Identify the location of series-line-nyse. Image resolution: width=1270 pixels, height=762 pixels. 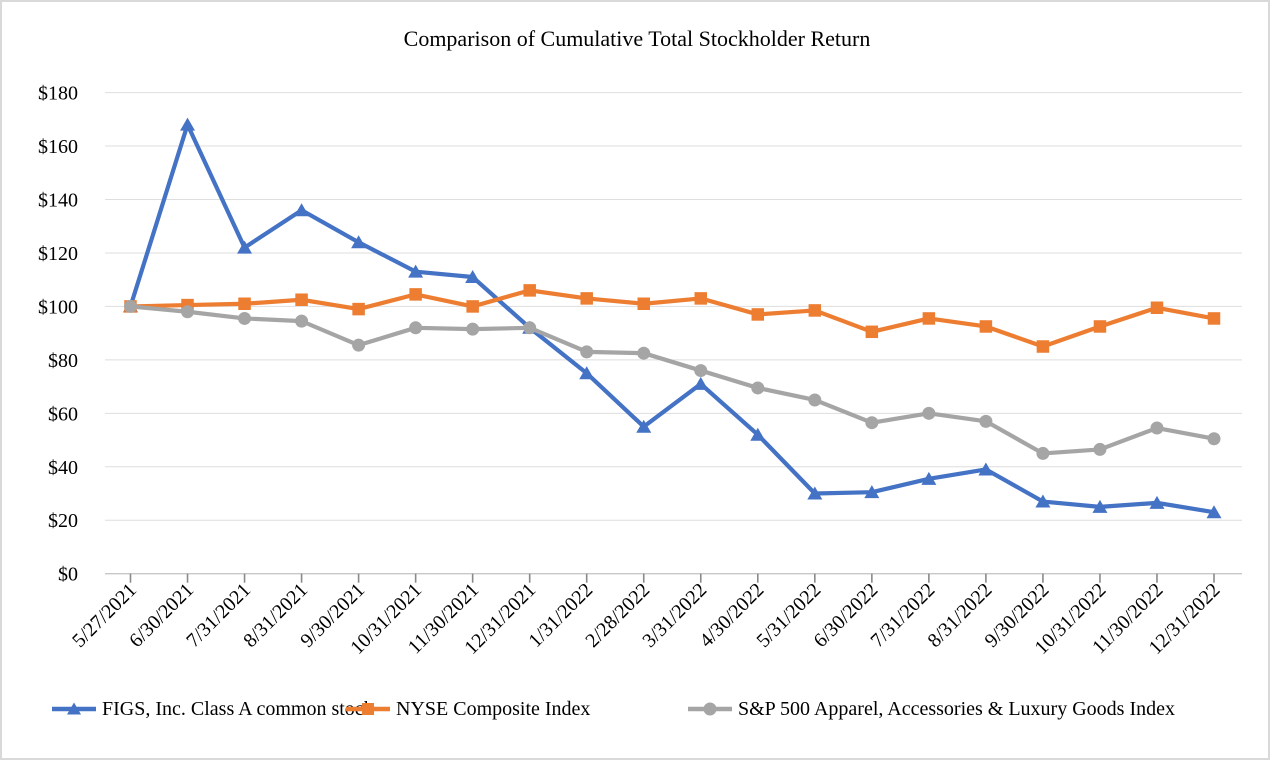
(672, 318).